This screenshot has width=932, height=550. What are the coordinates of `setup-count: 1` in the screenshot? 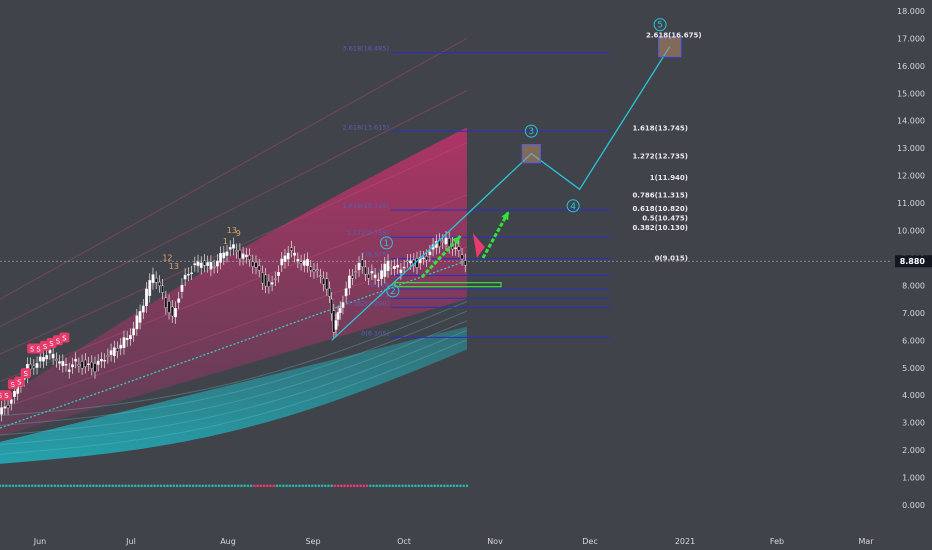 It's located at (225, 241).